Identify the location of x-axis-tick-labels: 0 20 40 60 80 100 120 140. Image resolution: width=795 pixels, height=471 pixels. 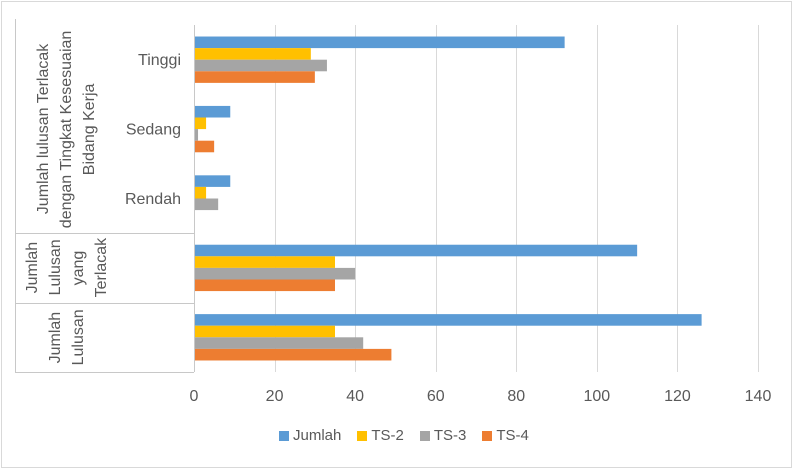
(481, 396).